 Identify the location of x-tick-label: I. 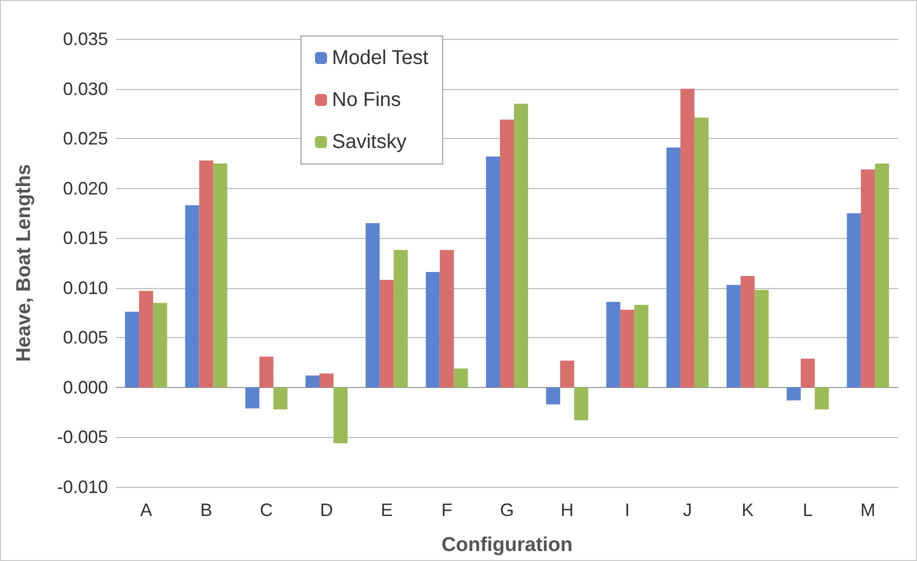
(627, 510).